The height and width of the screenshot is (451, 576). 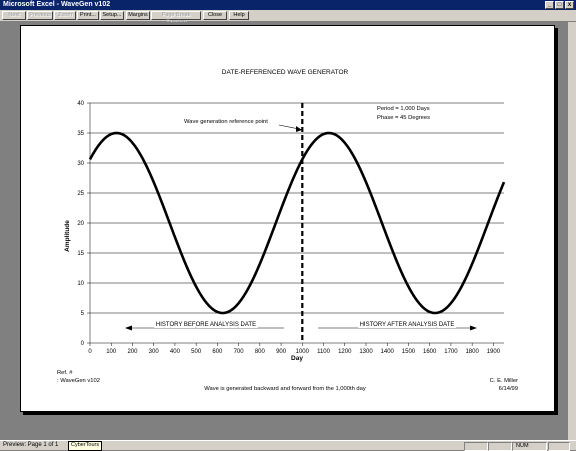 I want to click on x-tick-label: 100, so click(x=111, y=352).